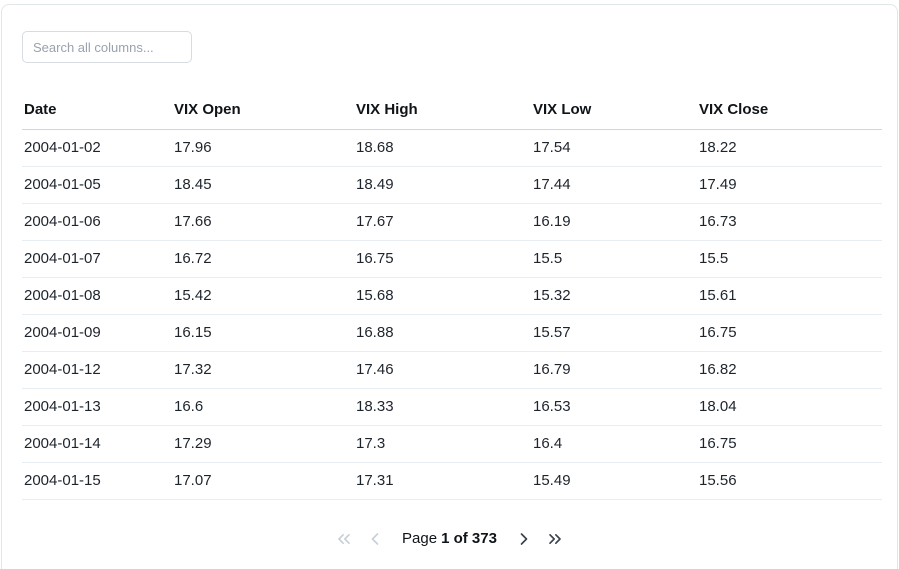 The image size is (899, 569). Describe the element at coordinates (442, 370) in the screenshot. I see `table-cell: 17.46` at that location.